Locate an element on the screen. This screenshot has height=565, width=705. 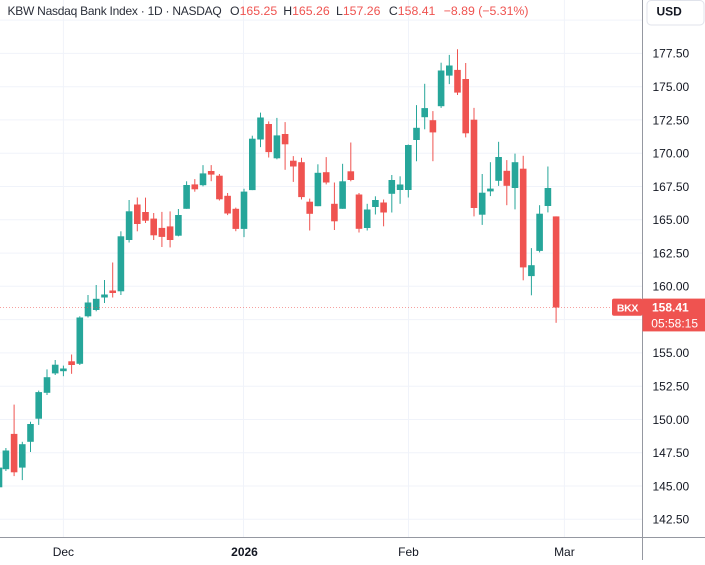
svg-text: 175.00 is located at coordinates (671, 87).